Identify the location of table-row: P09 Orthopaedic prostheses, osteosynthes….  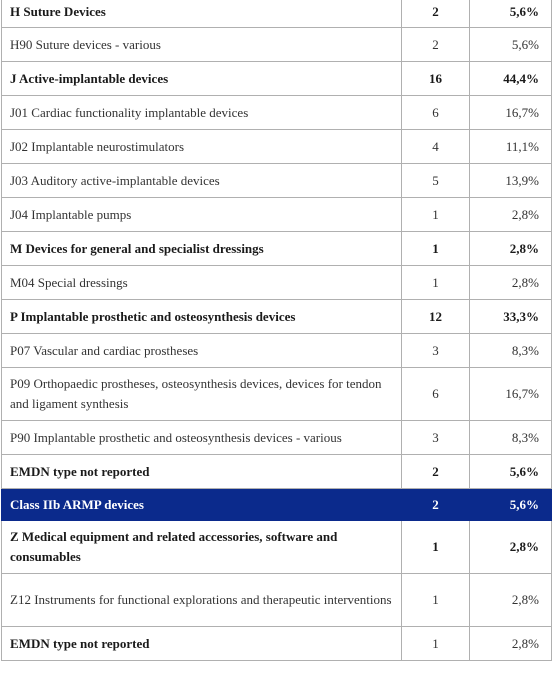
(276, 394).